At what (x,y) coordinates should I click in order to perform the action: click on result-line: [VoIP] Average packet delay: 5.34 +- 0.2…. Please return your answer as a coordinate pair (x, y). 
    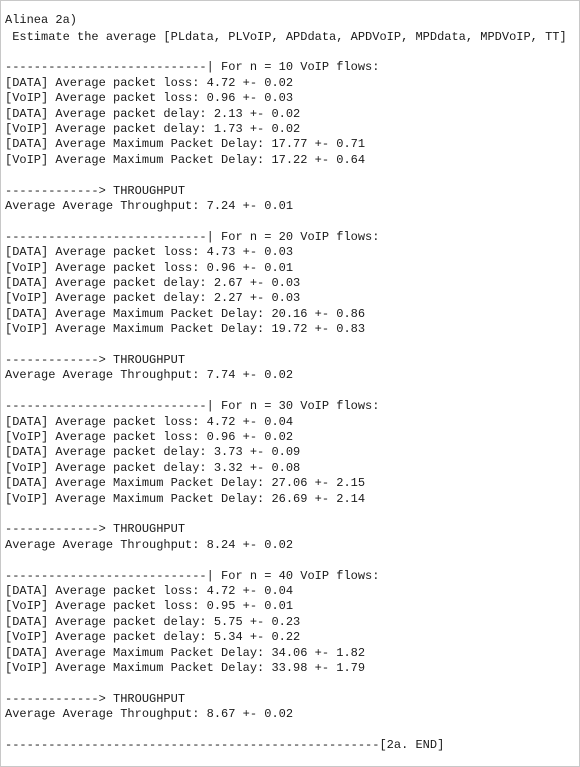
    Looking at the image, I should click on (153, 637).